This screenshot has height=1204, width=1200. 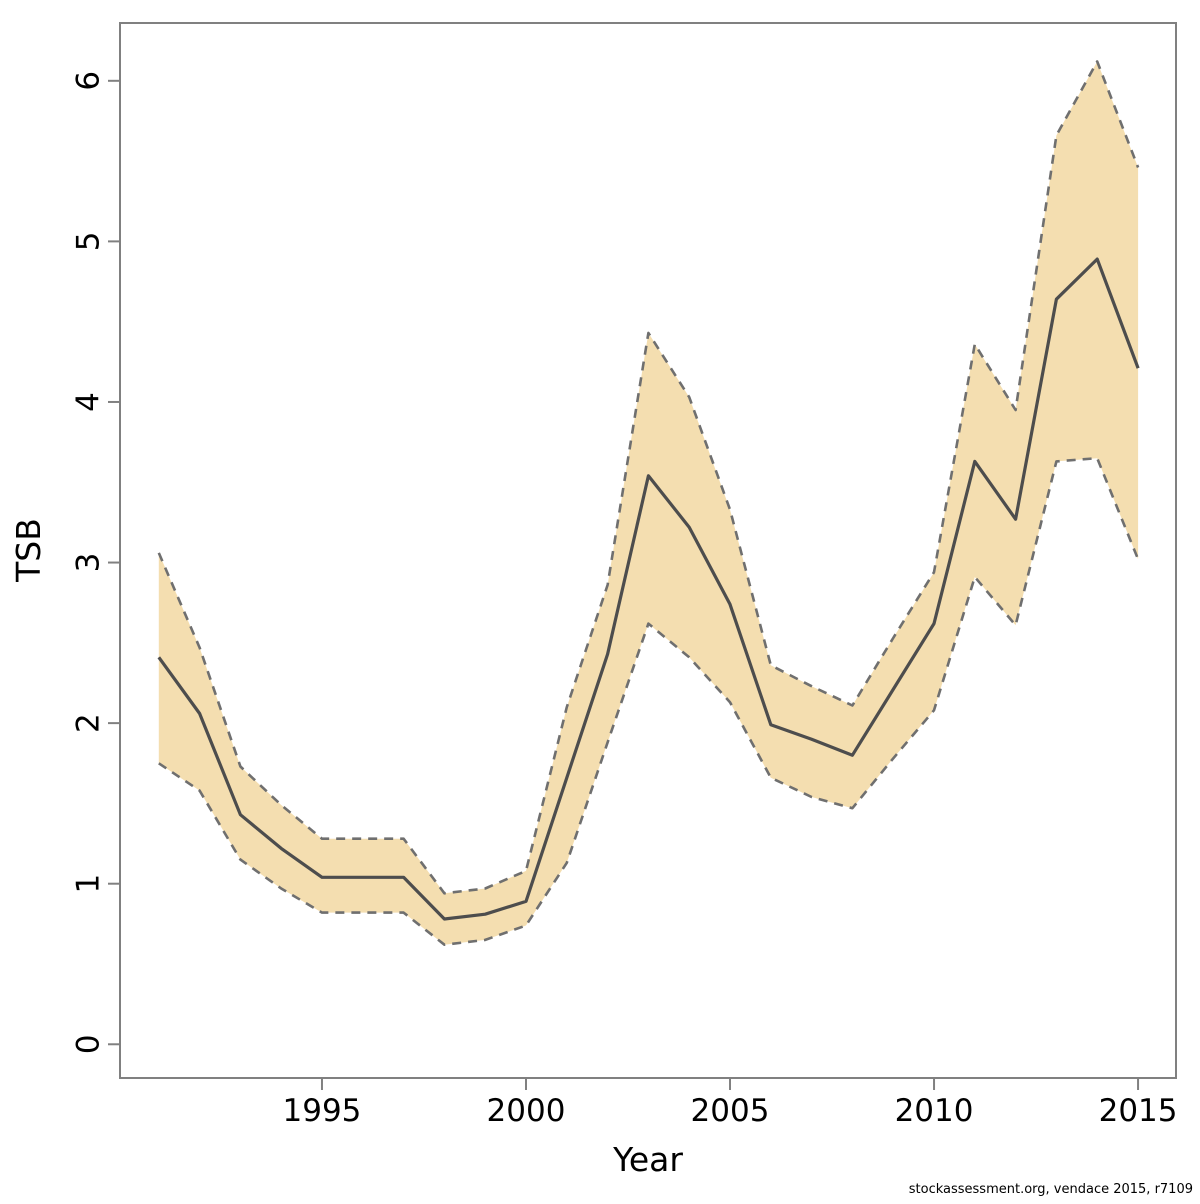 What do you see at coordinates (89, 563) in the screenshot?
I see `y-tick-label: 3` at bounding box center [89, 563].